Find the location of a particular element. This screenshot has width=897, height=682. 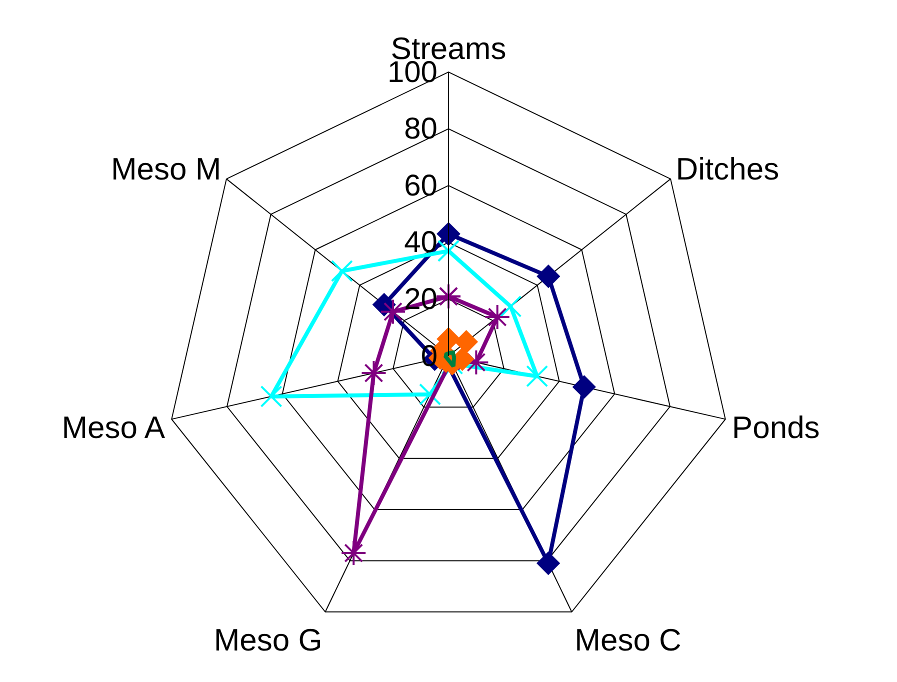

y-tick-label: 40 is located at coordinates (421, 243).